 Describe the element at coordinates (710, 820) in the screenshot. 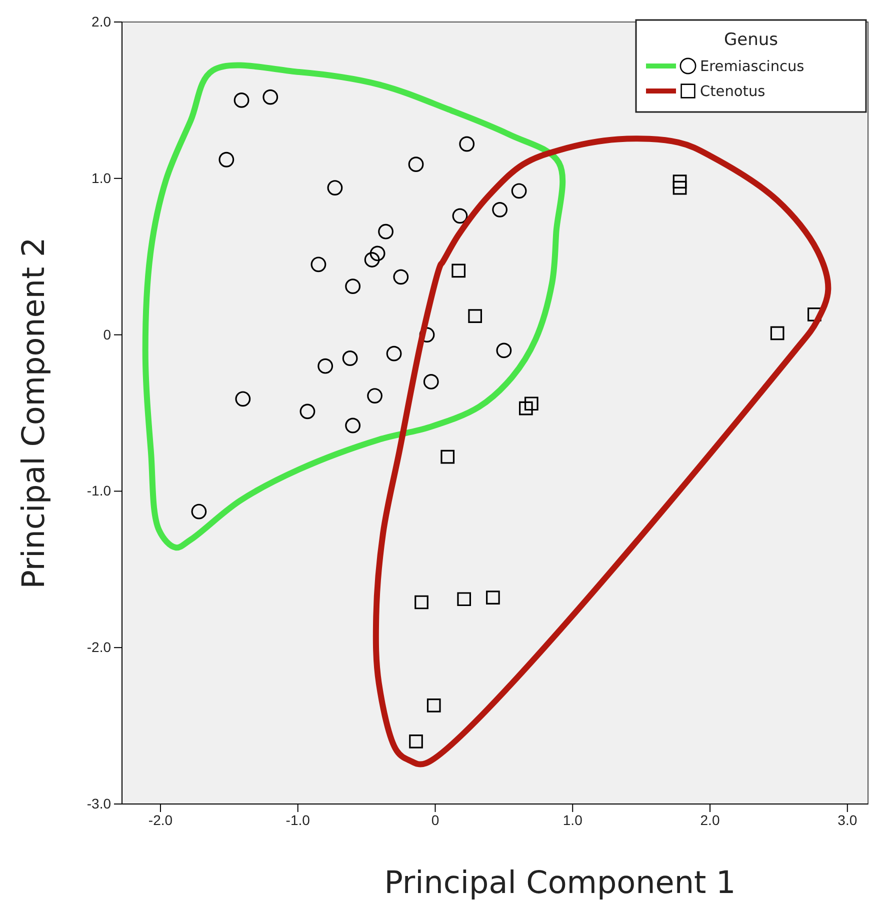

I see `x-tick-label: 2.0` at that location.